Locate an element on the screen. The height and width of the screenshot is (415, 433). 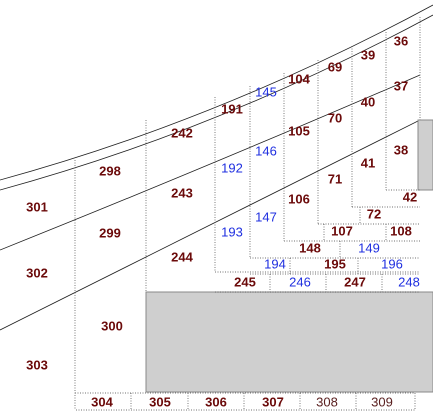
section-label: 194 is located at coordinates (275, 263).